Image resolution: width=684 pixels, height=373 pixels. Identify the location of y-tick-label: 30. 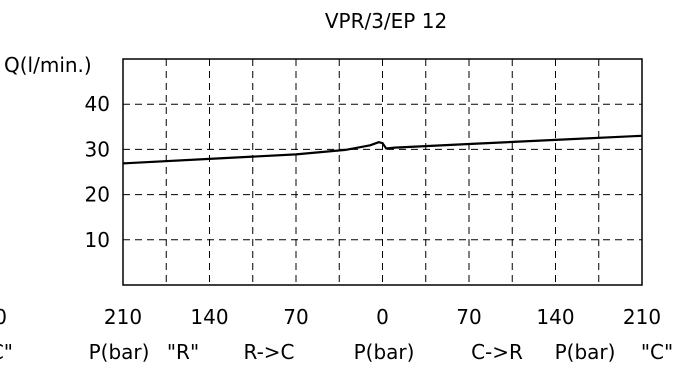
(97, 149).